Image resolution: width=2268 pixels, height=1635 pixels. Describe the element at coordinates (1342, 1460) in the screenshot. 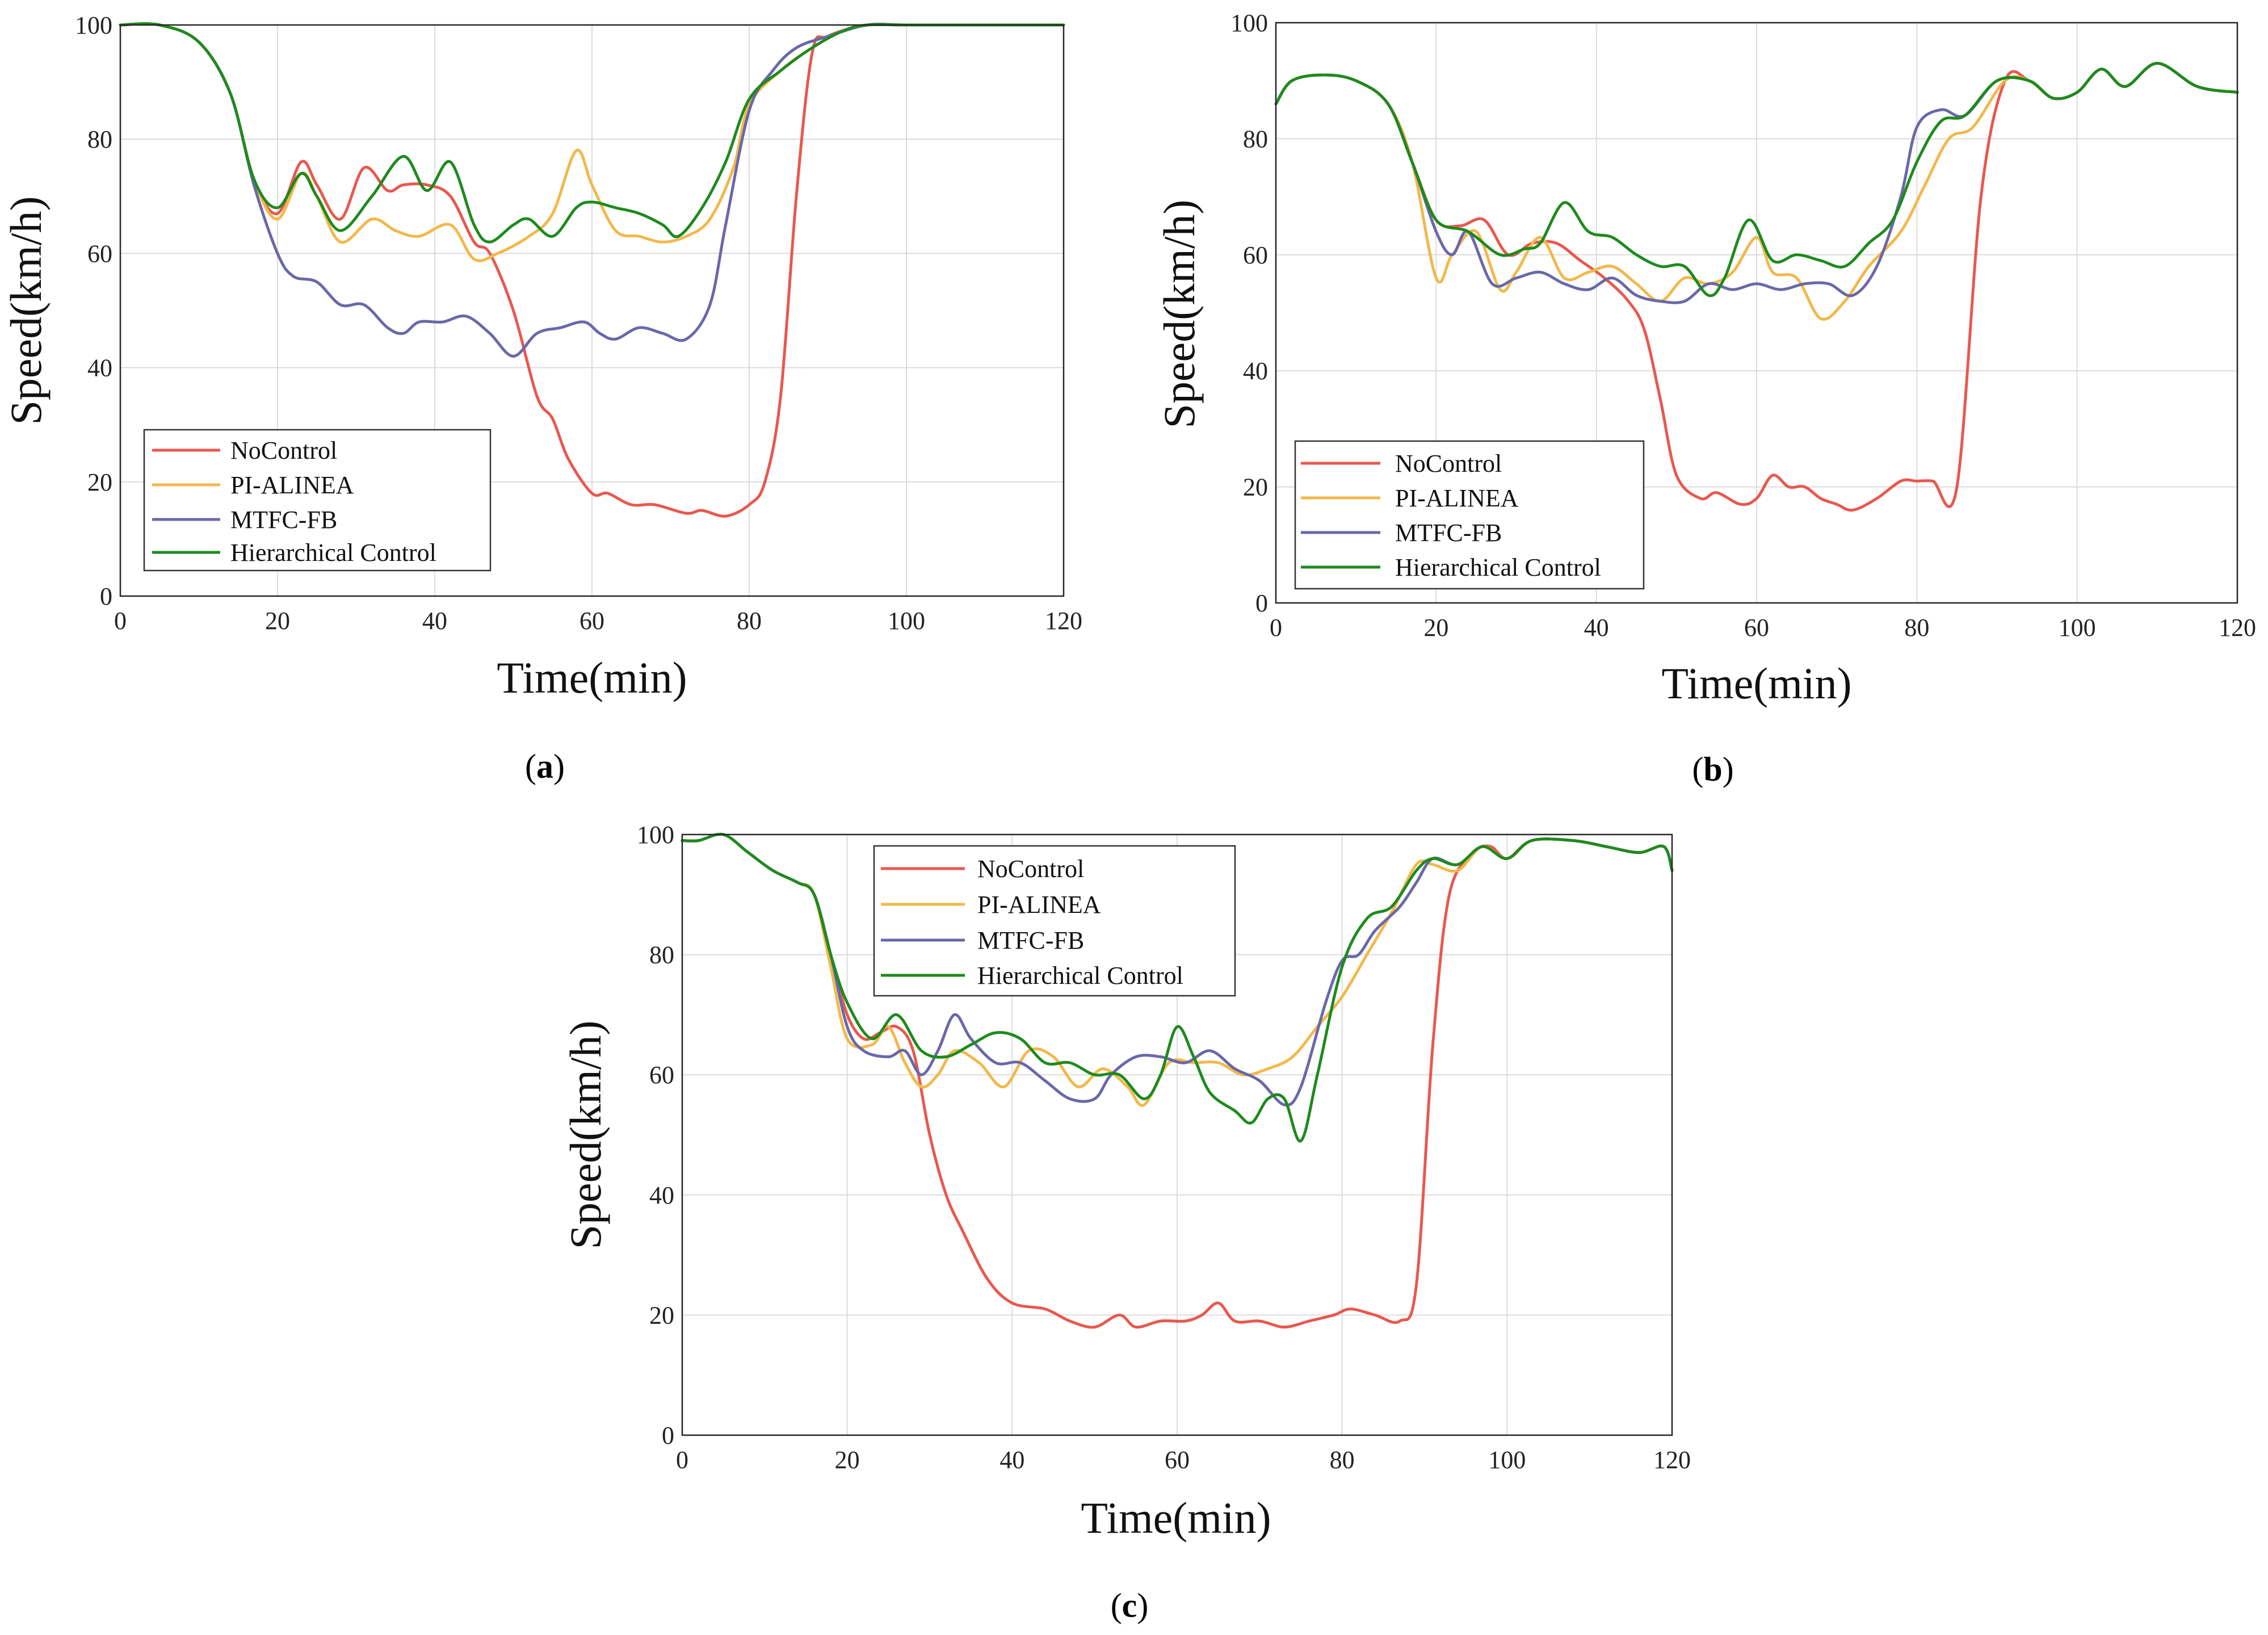

I see `xtick-label-80-c: 80` at that location.